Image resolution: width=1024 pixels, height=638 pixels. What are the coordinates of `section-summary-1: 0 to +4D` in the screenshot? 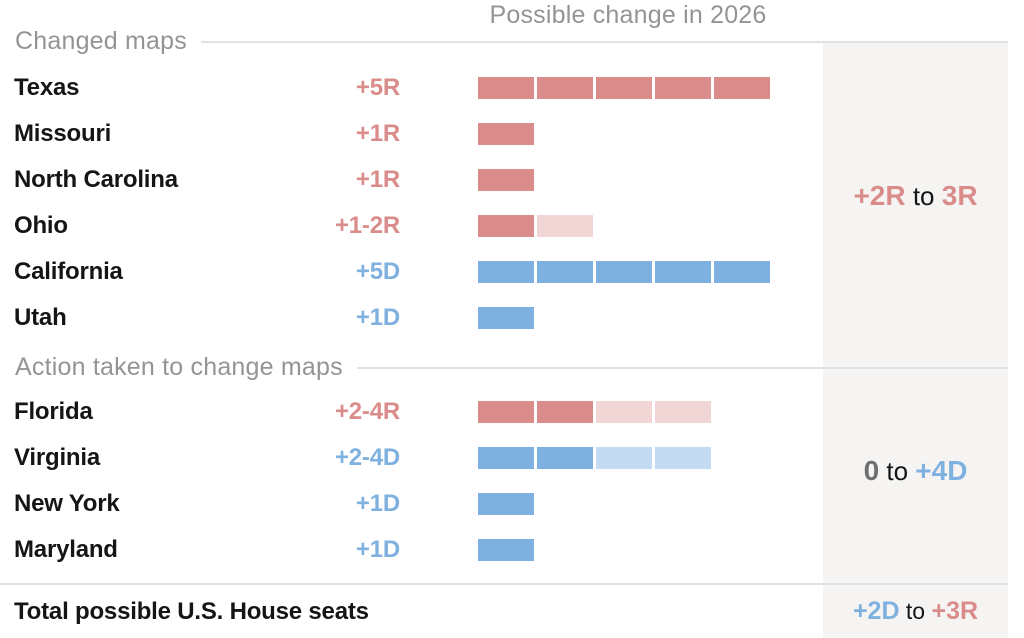 It's located at (915, 471).